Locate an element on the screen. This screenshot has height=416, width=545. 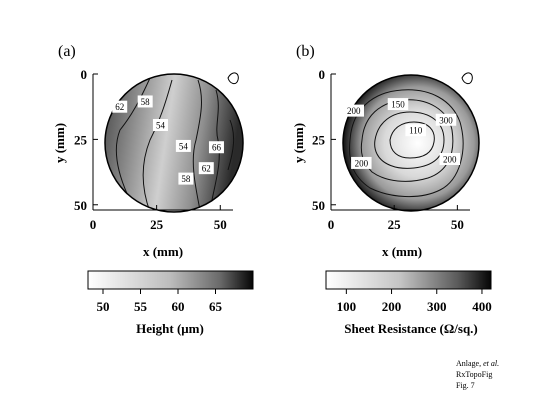
height-map-a is located at coordinates (174, 142).